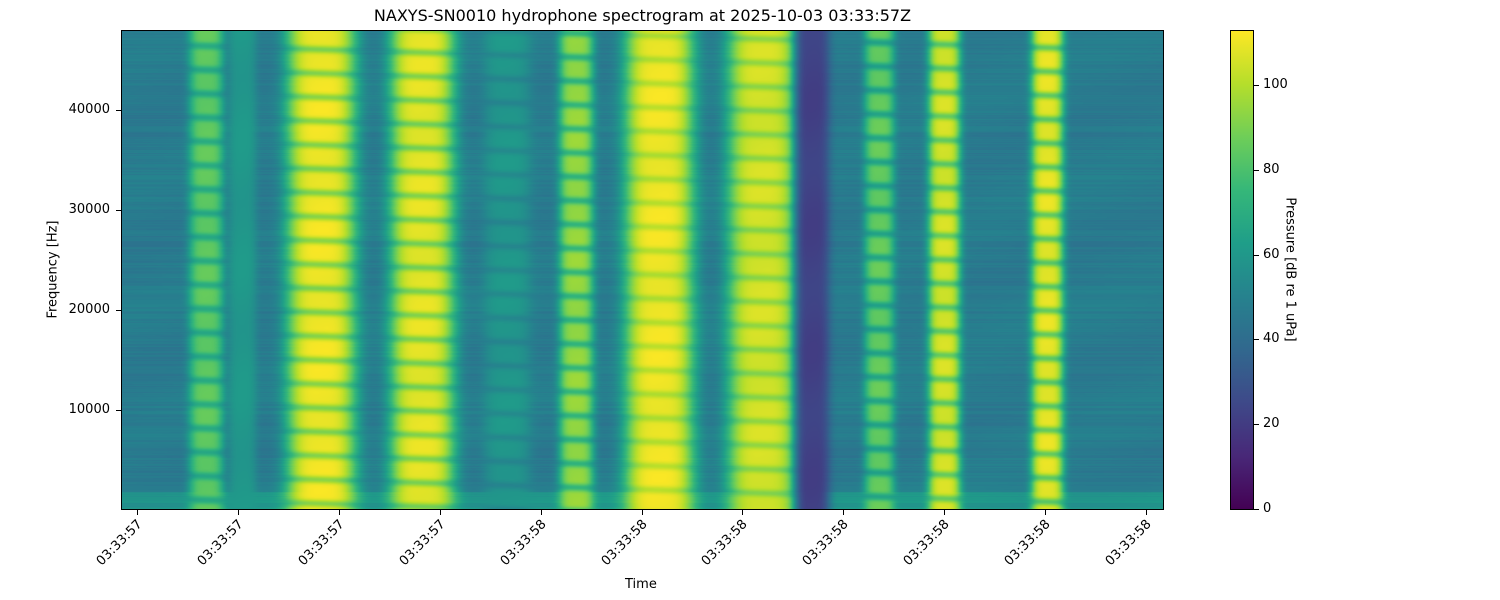 This screenshot has height=600, width=1500. What do you see at coordinates (89, 209) in the screenshot?
I see `y-tick-label: 30000` at bounding box center [89, 209].